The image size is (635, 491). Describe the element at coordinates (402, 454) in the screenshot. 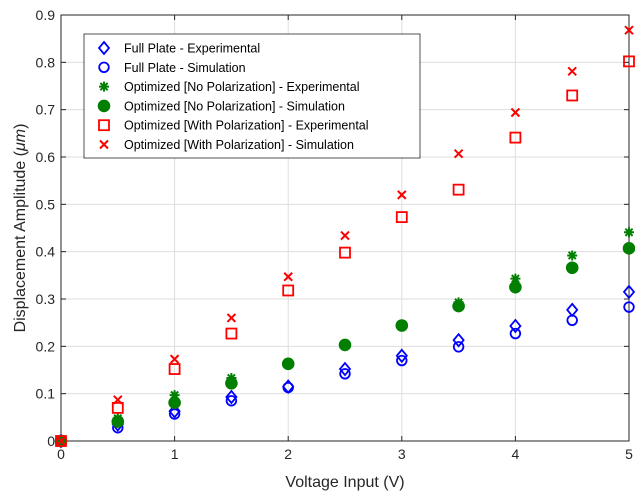

I see `x-tick-label: 3` at that location.